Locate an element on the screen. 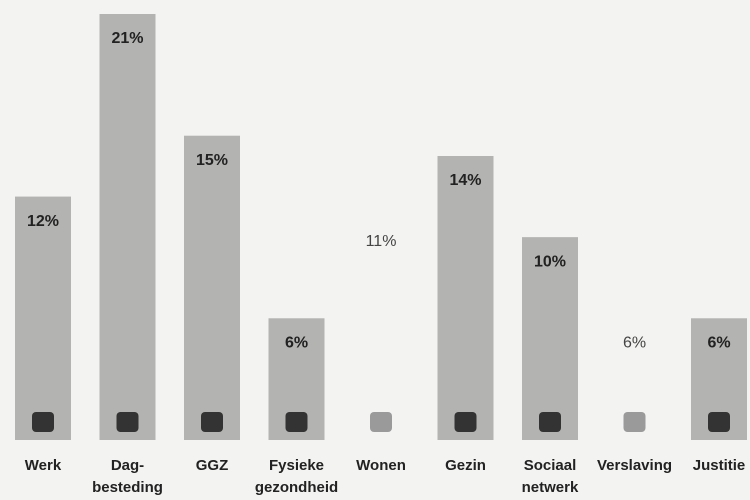 The width and height of the screenshot is (750, 500). value-label: 14% is located at coordinates (465, 180).